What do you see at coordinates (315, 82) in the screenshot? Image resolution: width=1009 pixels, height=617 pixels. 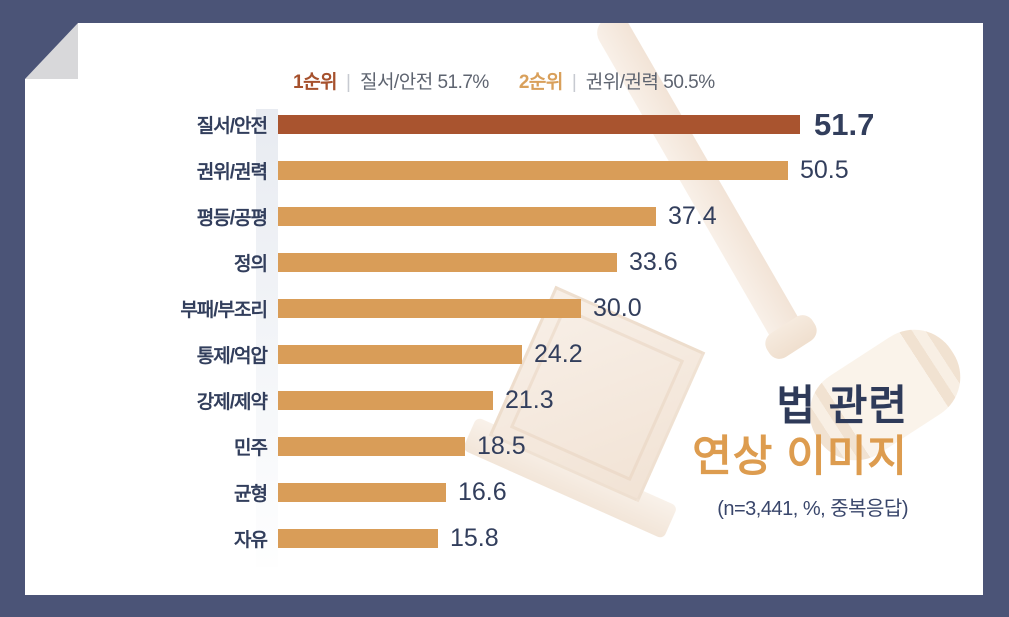 I see `rank1-label: 1순위` at bounding box center [315, 82].